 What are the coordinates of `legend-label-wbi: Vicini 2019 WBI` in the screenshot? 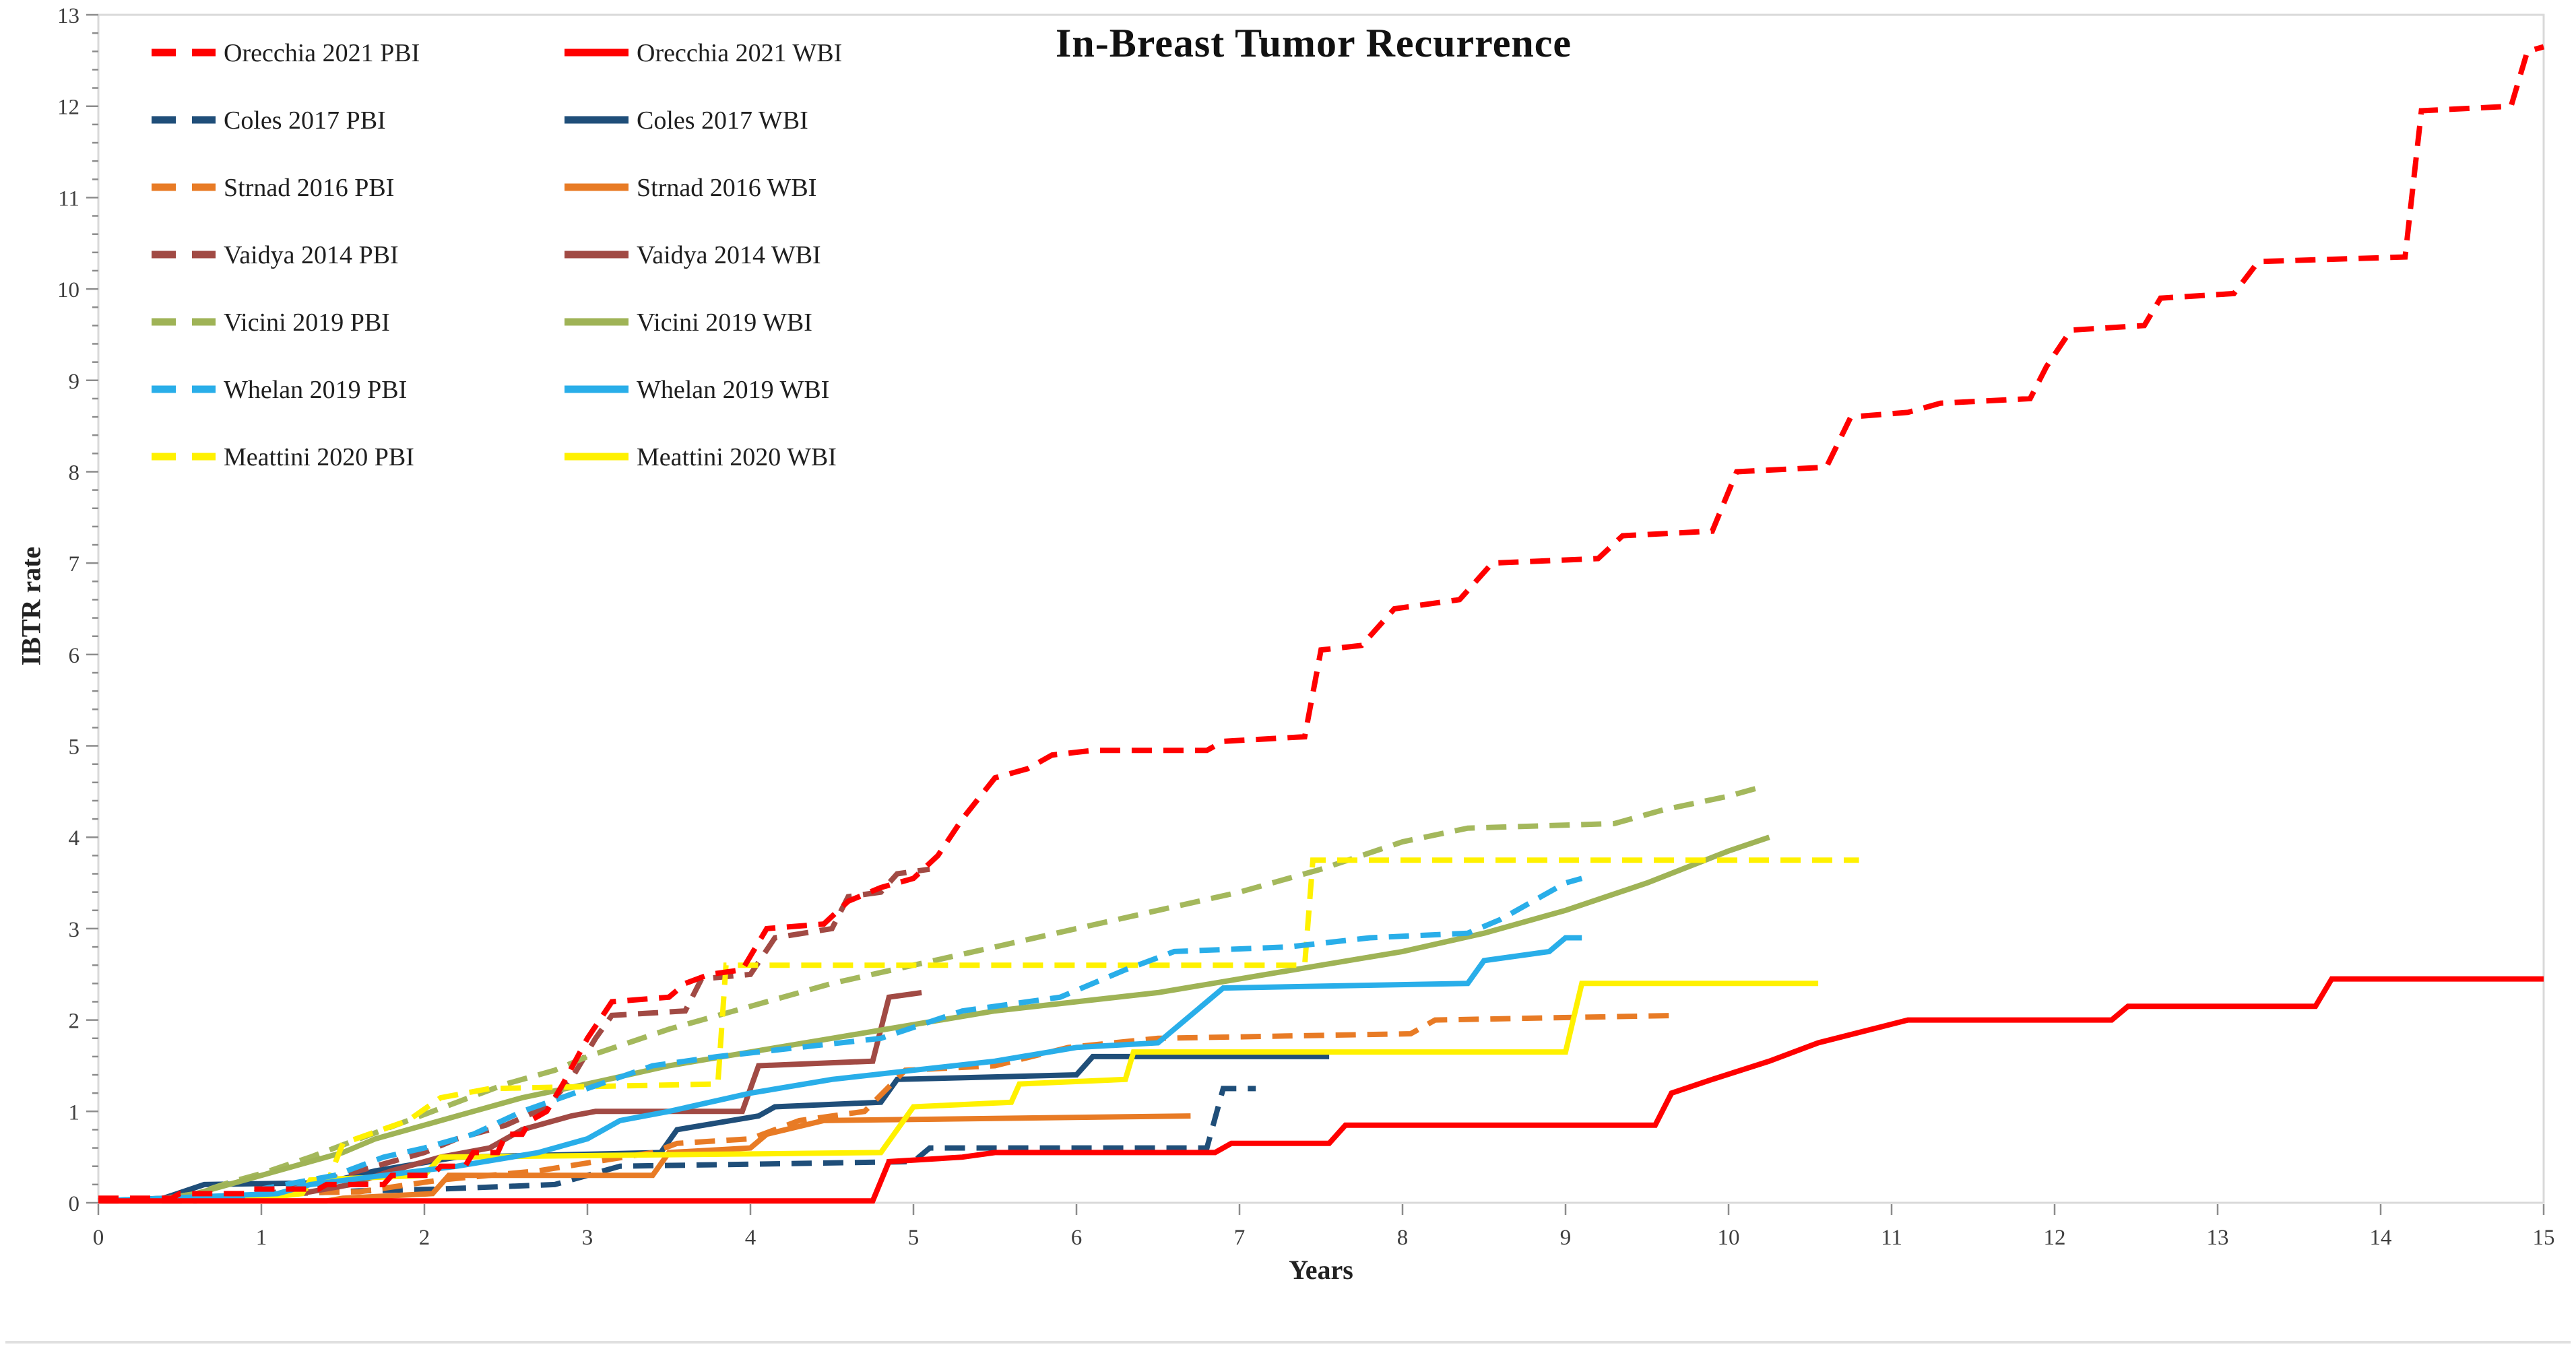 It's located at (724, 322).